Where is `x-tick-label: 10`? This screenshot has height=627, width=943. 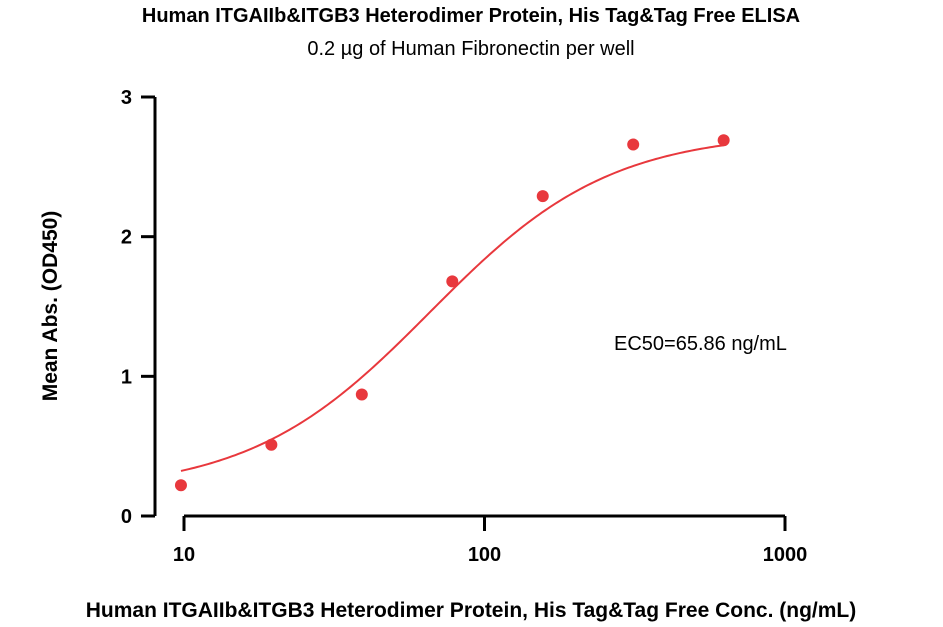 x-tick-label: 10 is located at coordinates (184, 555).